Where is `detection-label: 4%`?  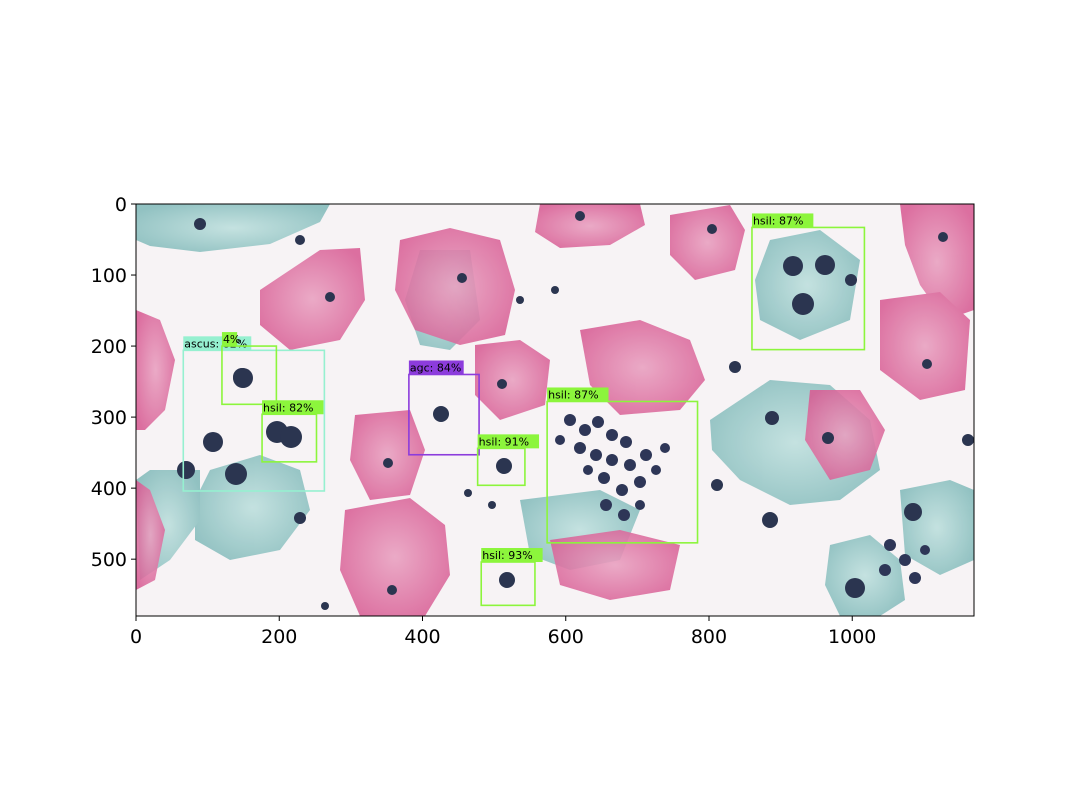 detection-label: 4% is located at coordinates (231, 339).